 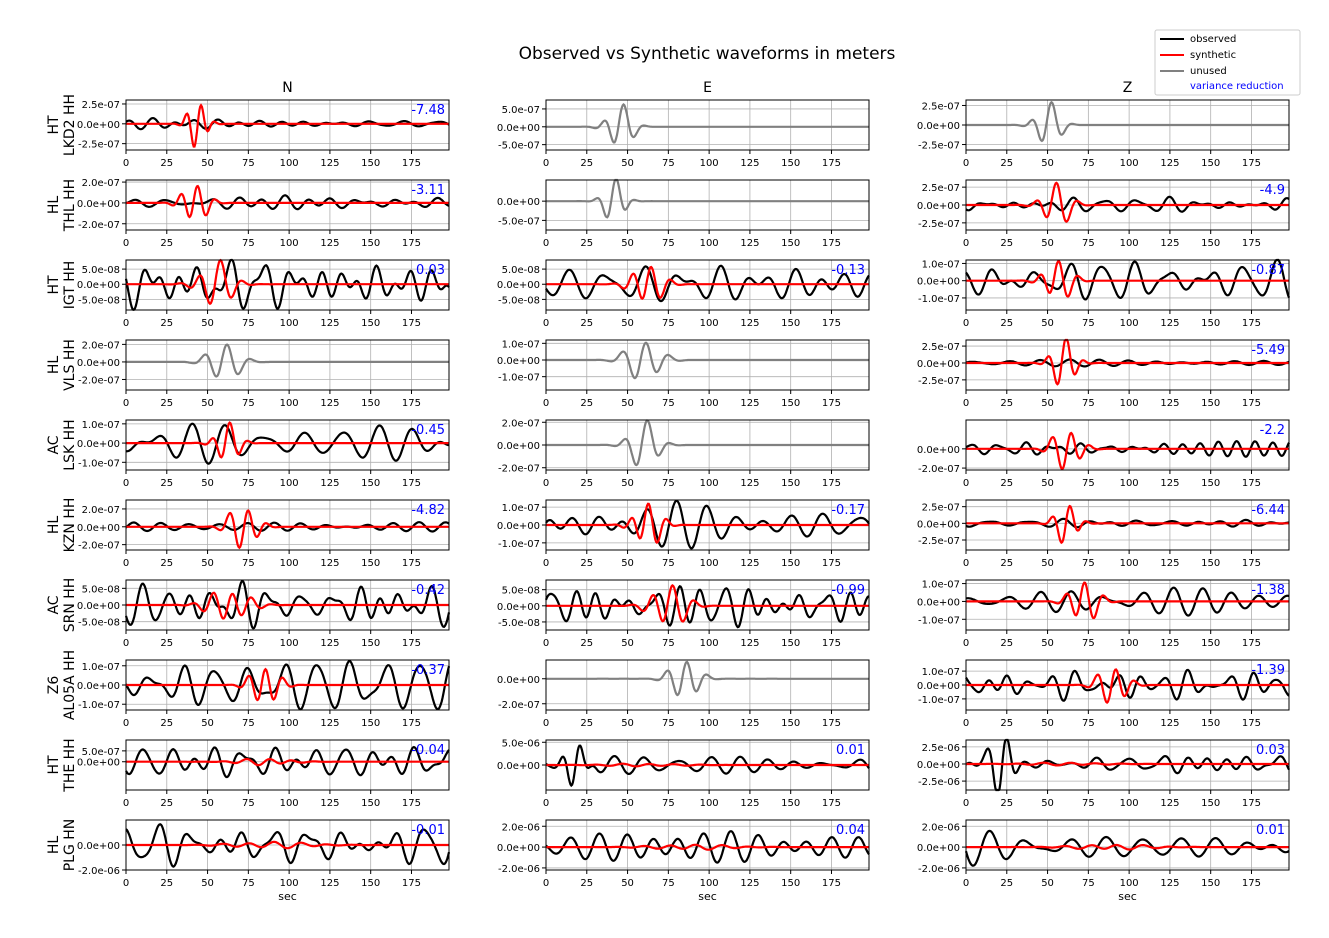 I want to click on variance-reduction-label: -0.01, so click(x=428, y=830).